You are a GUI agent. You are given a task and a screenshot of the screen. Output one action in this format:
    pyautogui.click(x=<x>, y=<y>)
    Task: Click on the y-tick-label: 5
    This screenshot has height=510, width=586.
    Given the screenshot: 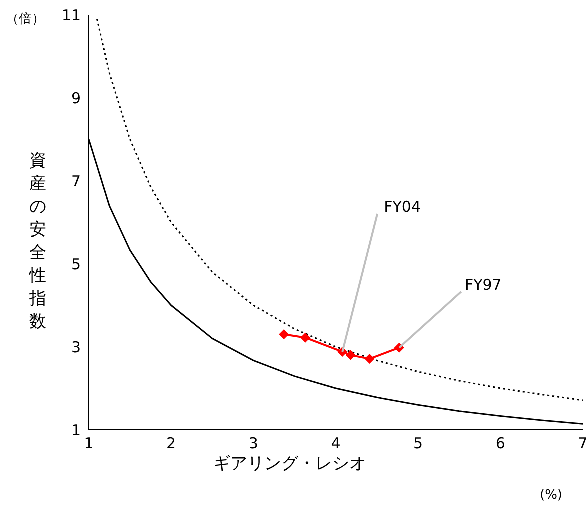 What is the action you would take?
    pyautogui.click(x=76, y=264)
    